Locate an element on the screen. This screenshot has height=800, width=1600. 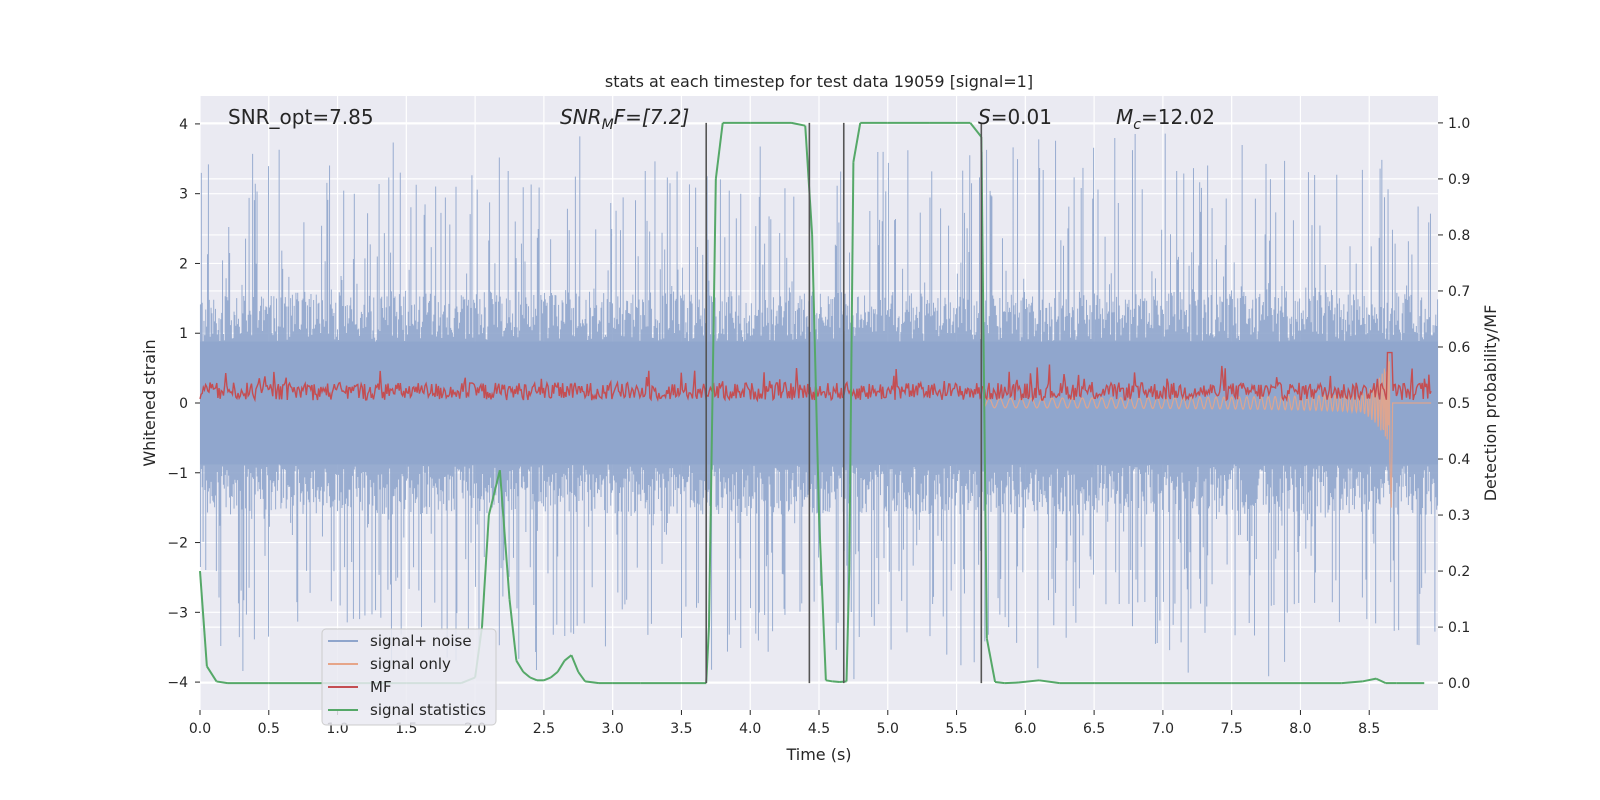
x-tick-label-10: 5.0 is located at coordinates (888, 729).